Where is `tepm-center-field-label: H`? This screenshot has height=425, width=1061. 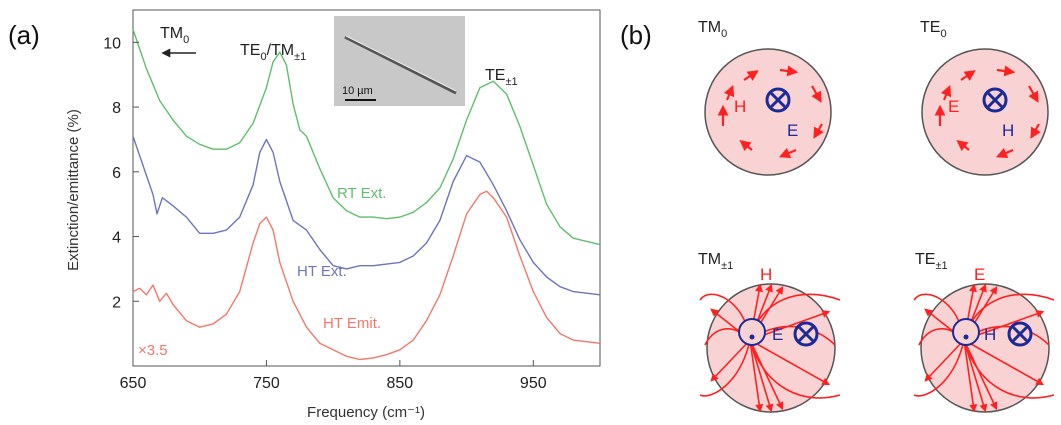
tepm-center-field-label: H is located at coordinates (990, 334).